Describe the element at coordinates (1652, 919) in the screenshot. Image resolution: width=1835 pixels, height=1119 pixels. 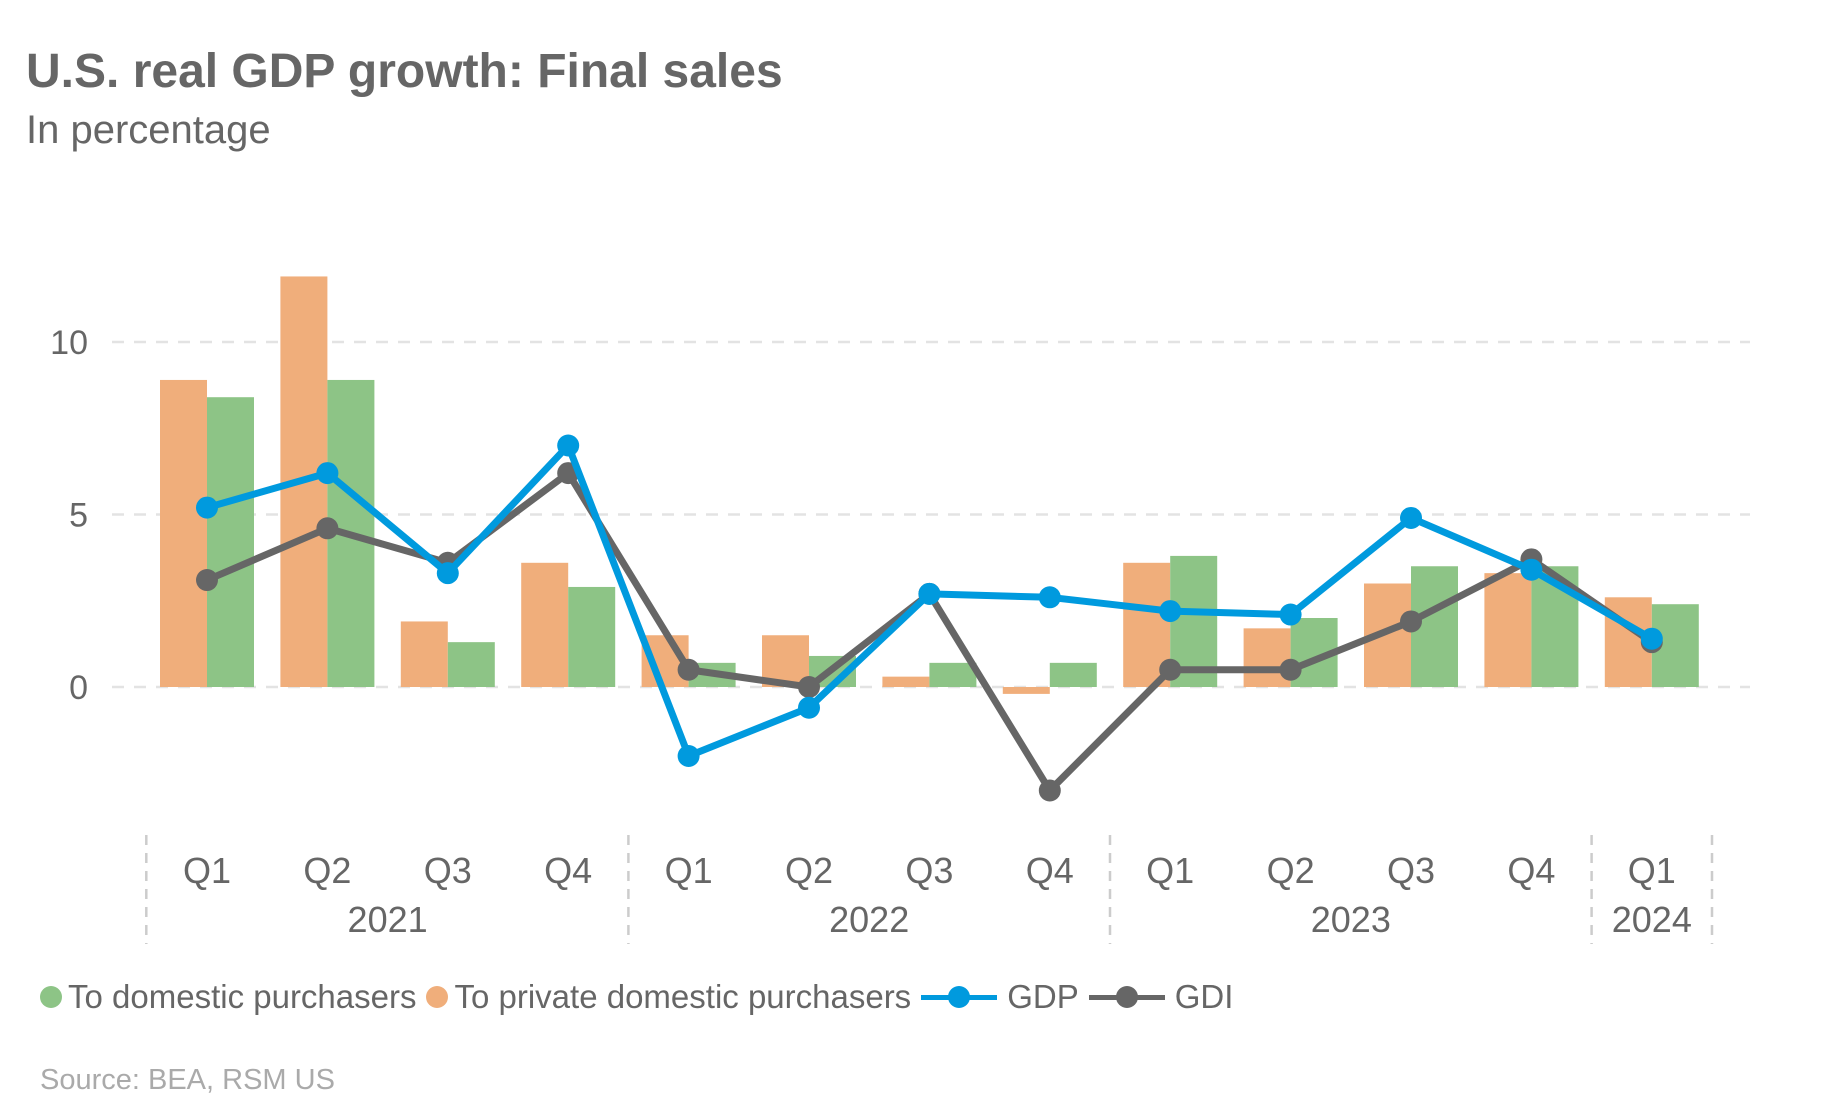
I see `year-label: 2024` at that location.